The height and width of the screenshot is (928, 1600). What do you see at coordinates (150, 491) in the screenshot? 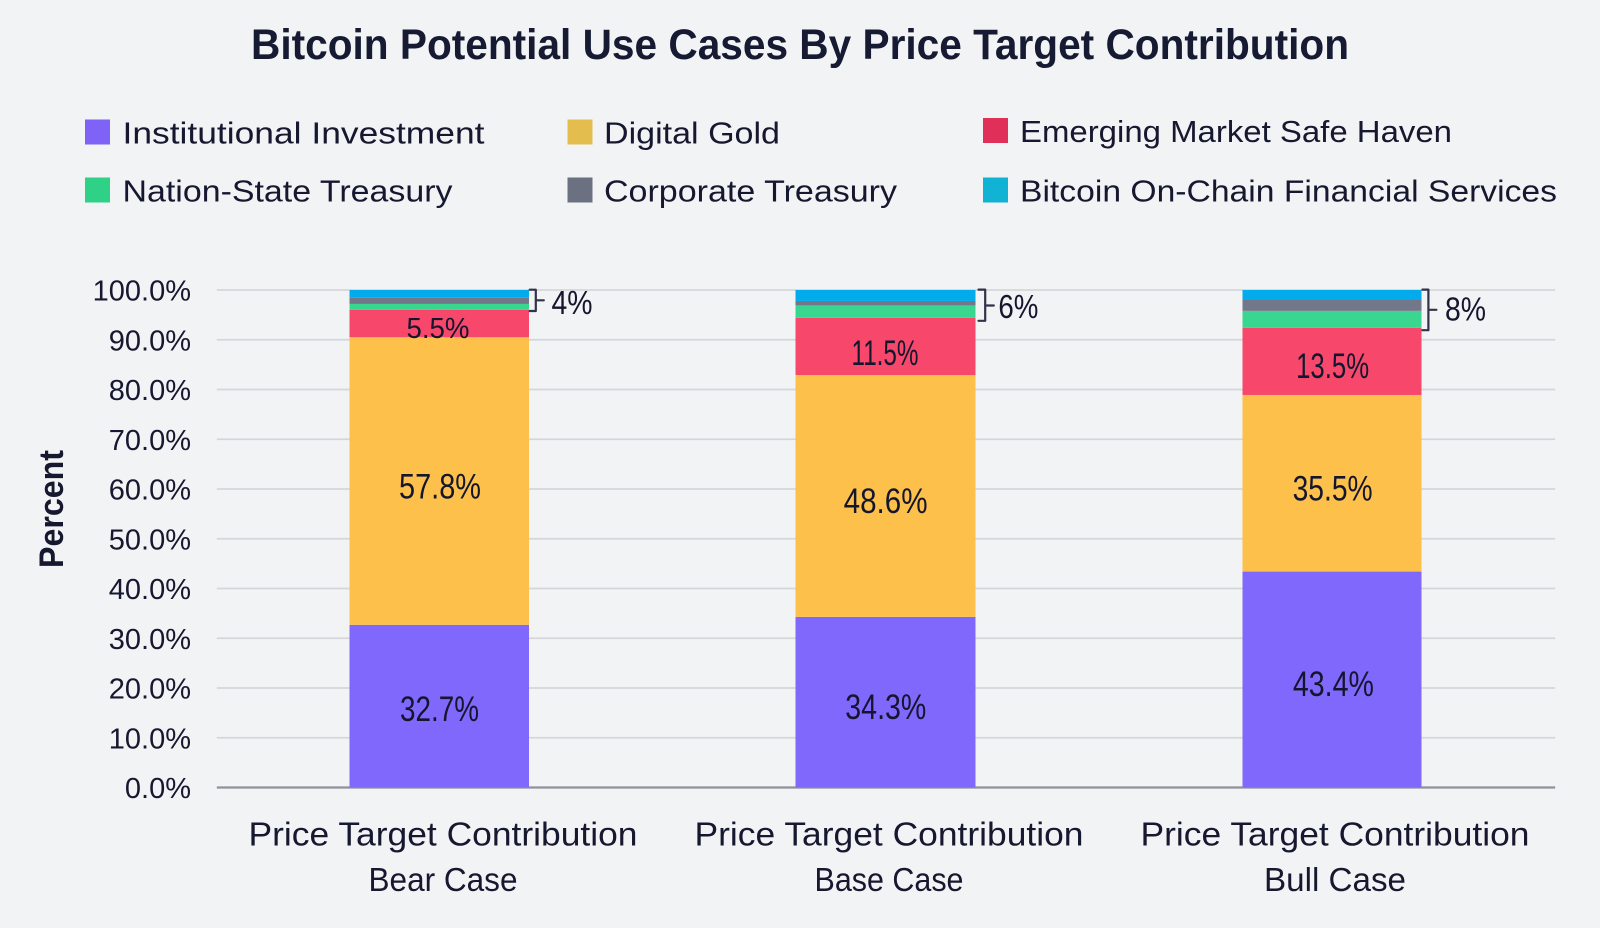
I see `svg-text: 60.0%` at bounding box center [150, 491].